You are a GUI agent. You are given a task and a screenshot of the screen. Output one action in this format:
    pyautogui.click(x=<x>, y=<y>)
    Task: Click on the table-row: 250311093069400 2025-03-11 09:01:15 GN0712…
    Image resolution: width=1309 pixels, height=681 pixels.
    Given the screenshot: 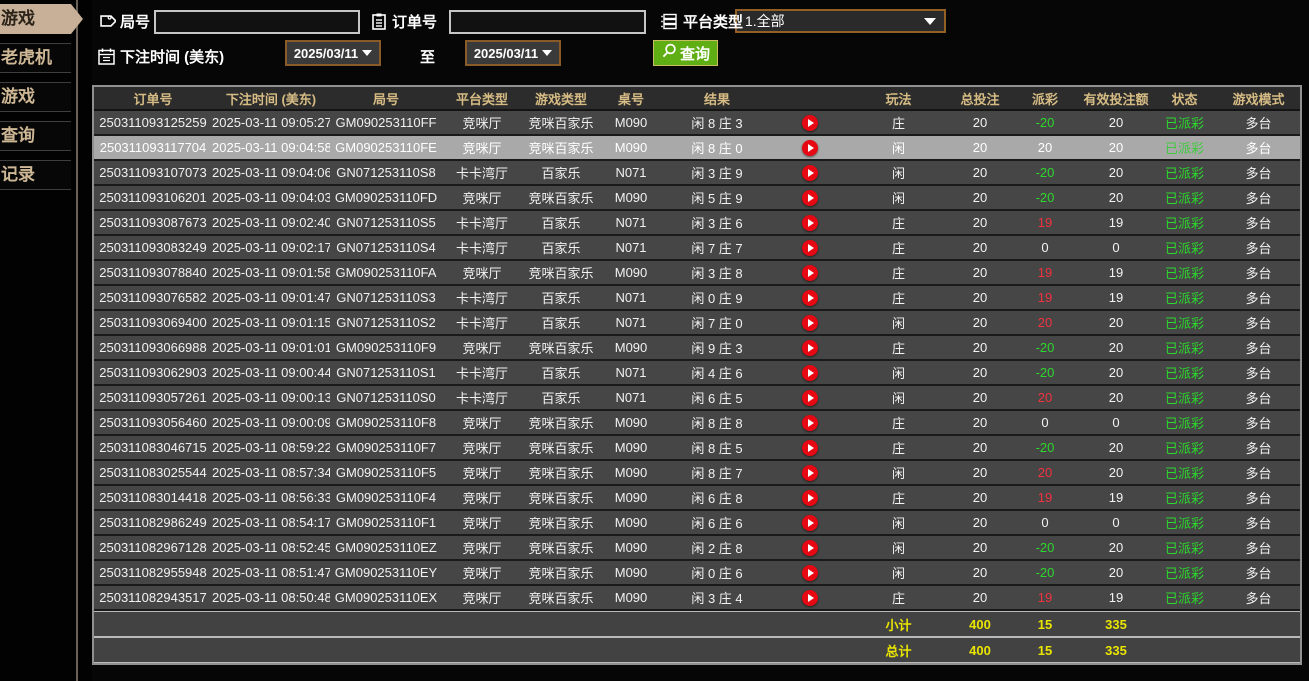 What is the action you would take?
    pyautogui.click(x=697, y=323)
    